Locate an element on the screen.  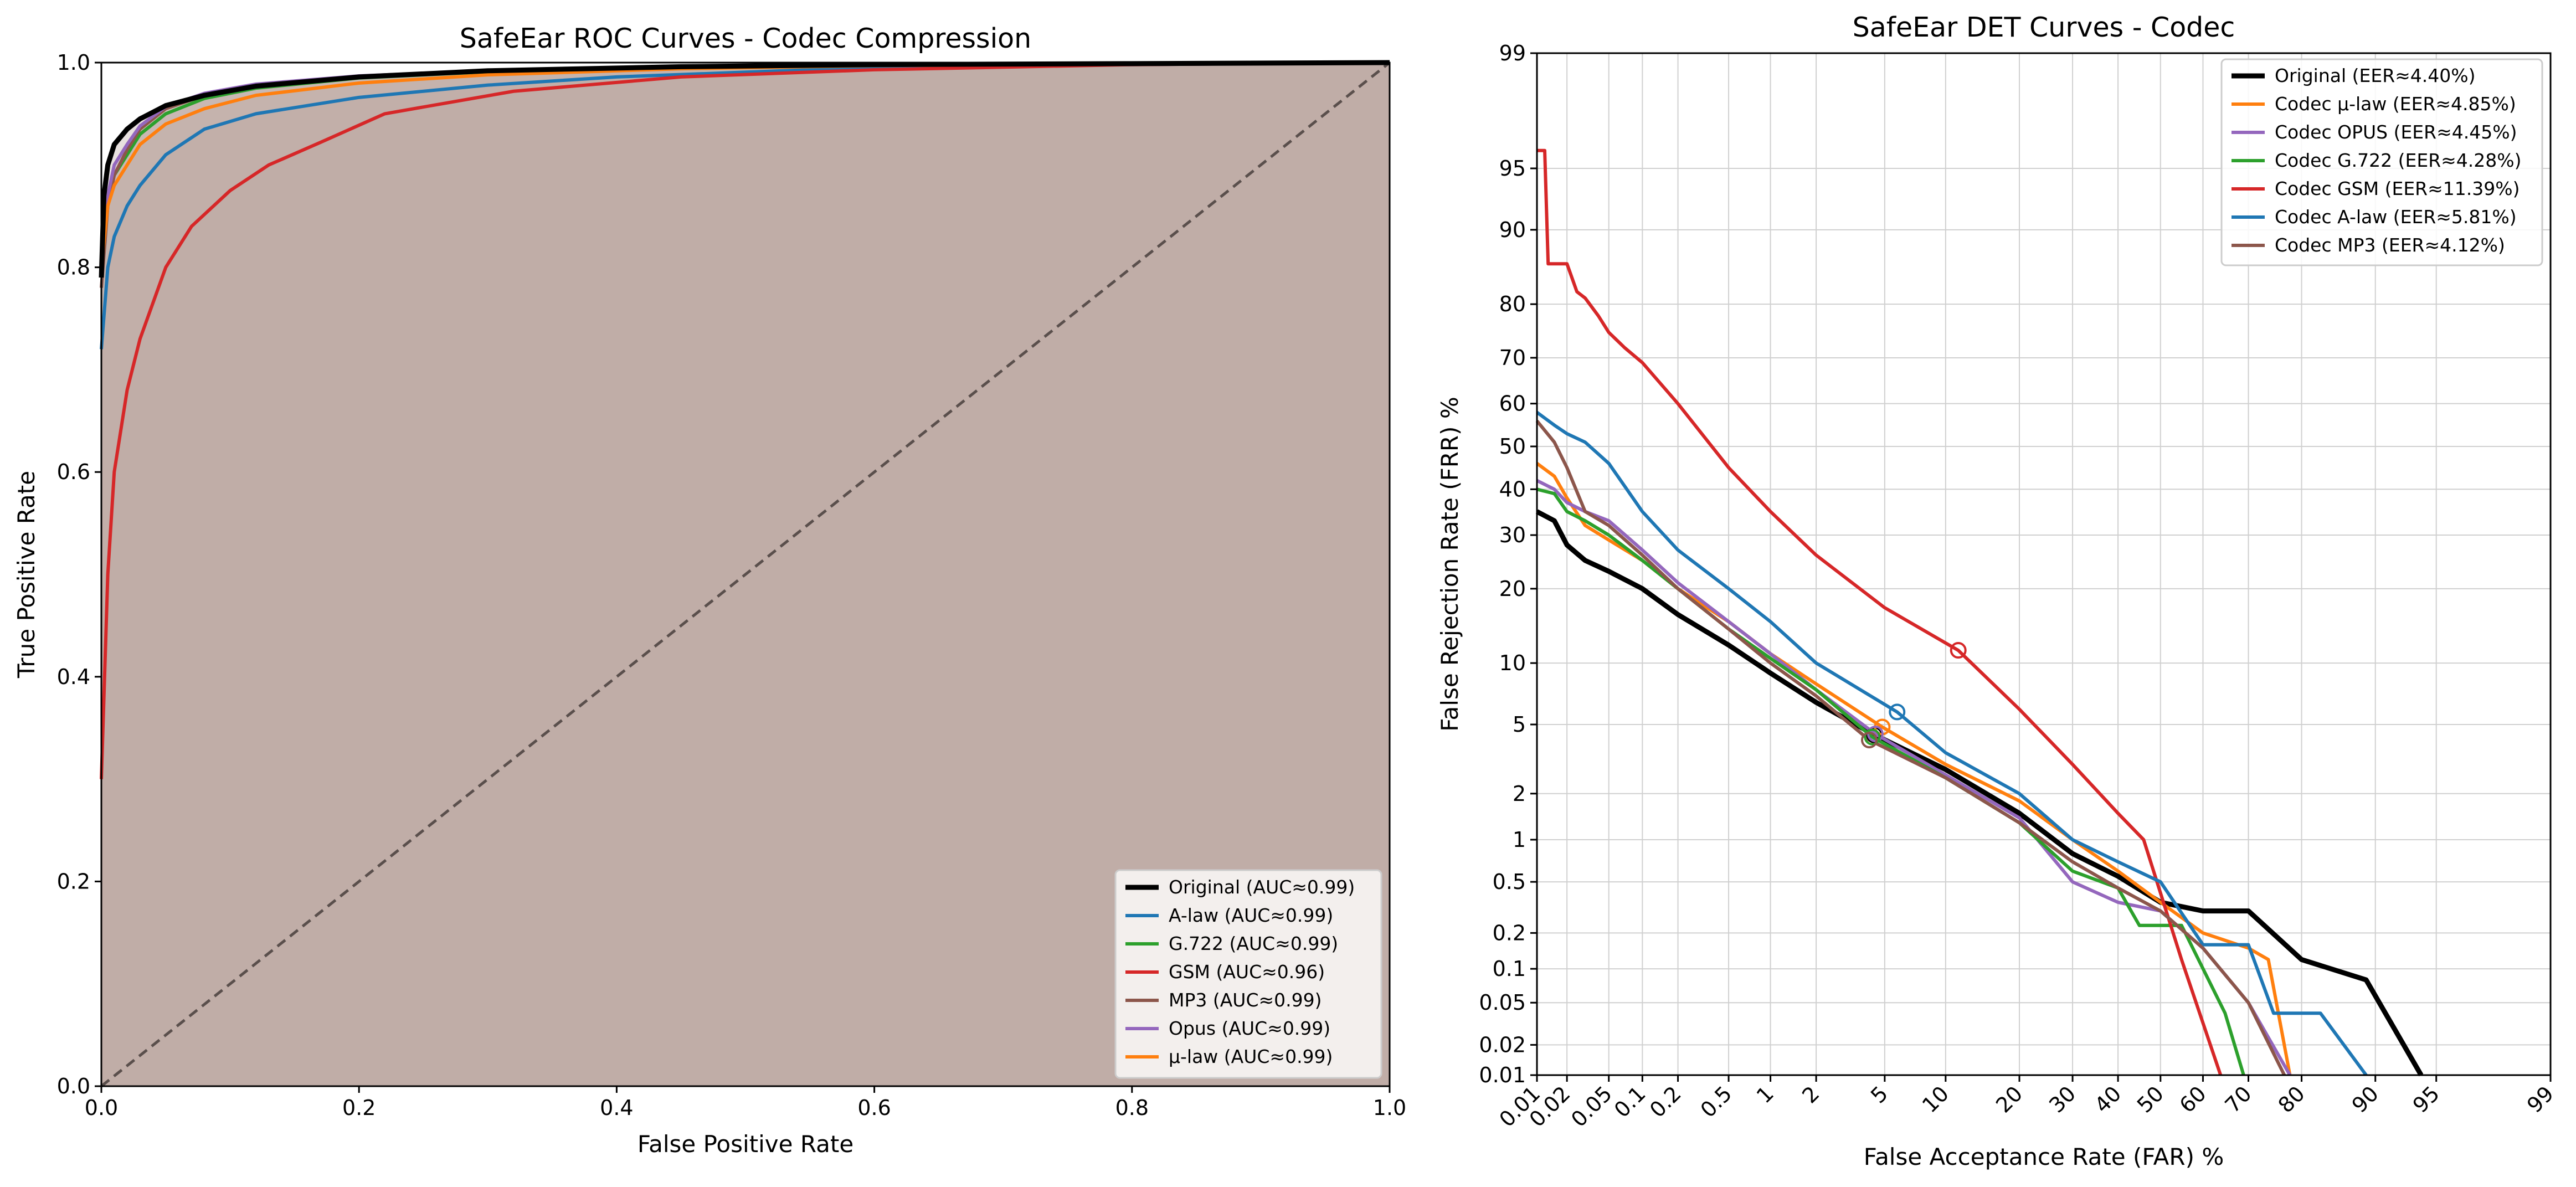
det-y-tick-label: 80 is located at coordinates (1512, 304).